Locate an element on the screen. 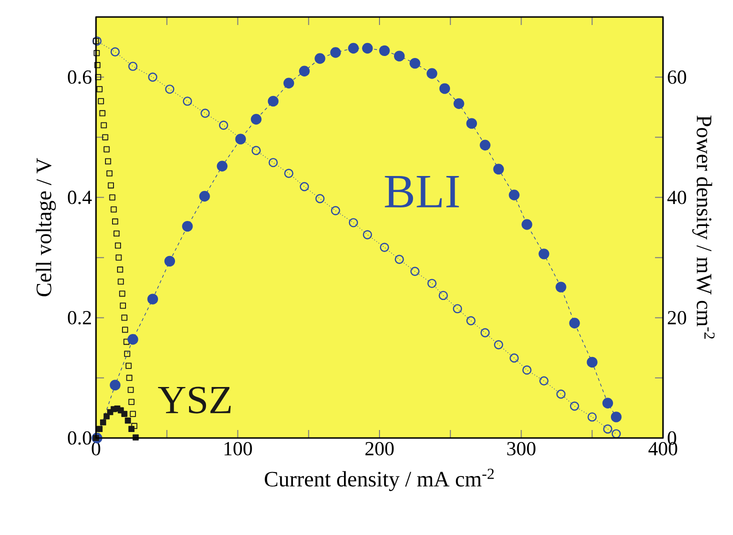  y2-tick-label: 20 is located at coordinates (677, 317).